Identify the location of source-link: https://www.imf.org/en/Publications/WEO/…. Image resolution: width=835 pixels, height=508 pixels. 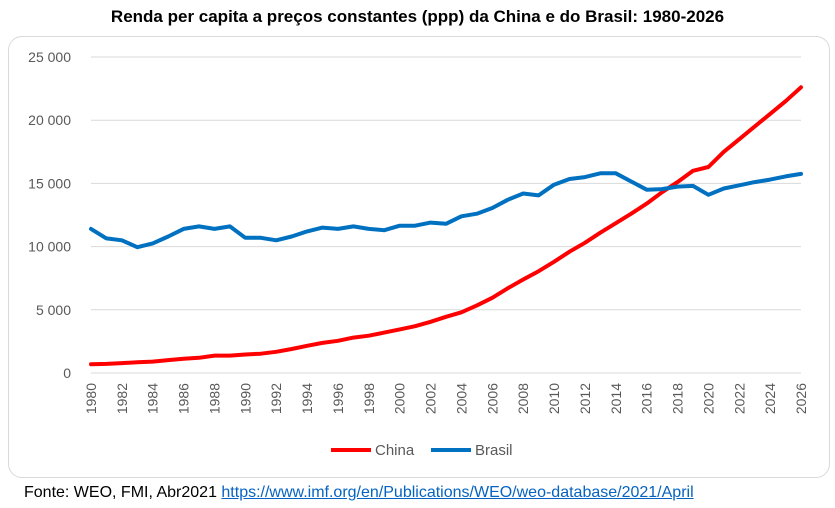
(457, 492).